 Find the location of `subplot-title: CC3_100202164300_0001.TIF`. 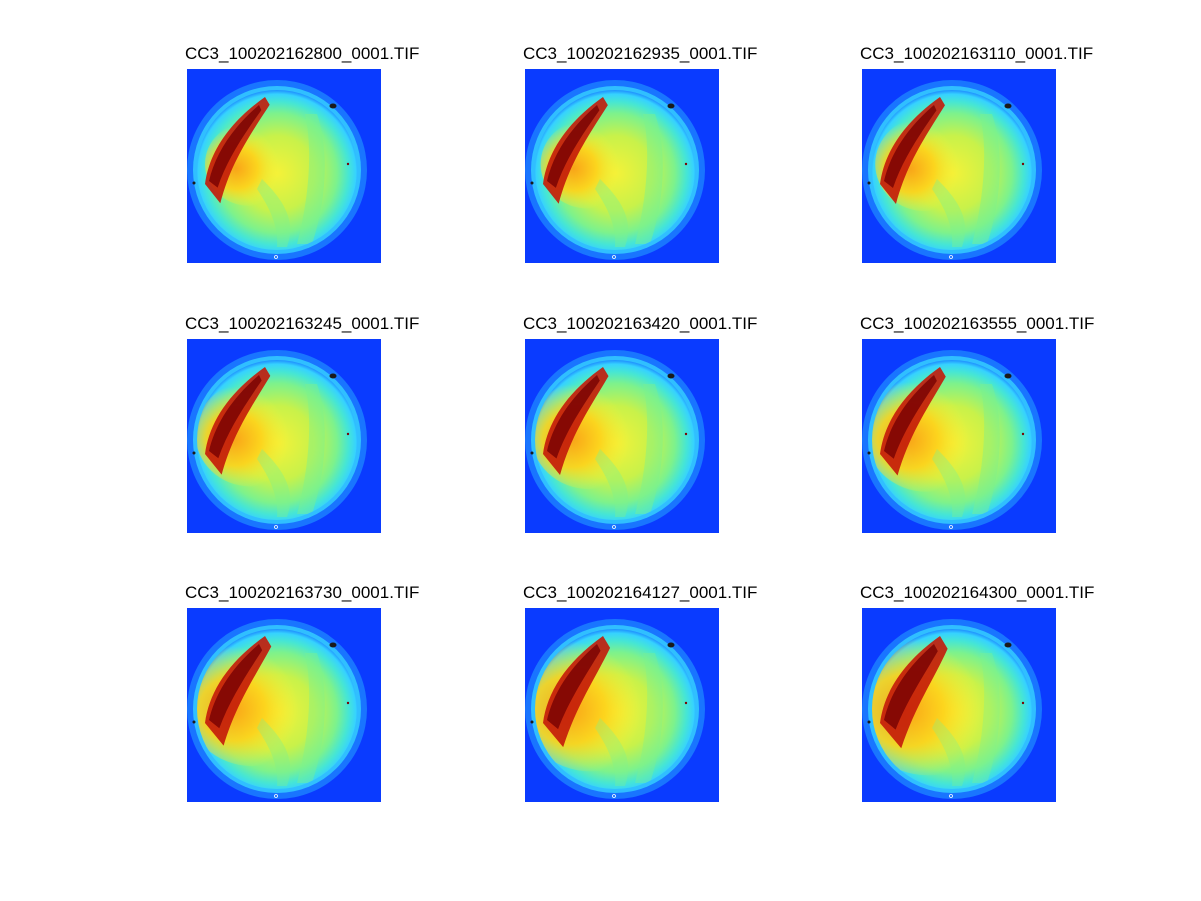

subplot-title: CC3_100202164300_0001.TIF is located at coordinates (977, 592).